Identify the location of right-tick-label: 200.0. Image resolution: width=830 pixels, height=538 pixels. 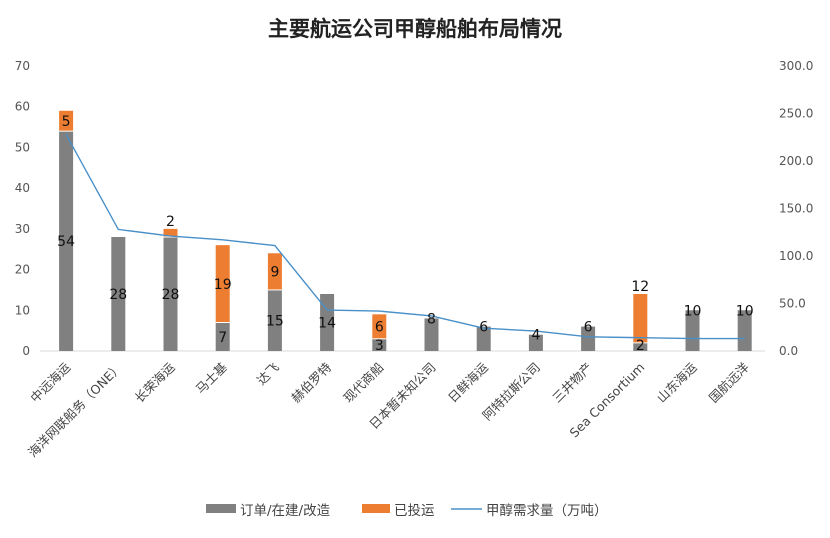
(796, 161).